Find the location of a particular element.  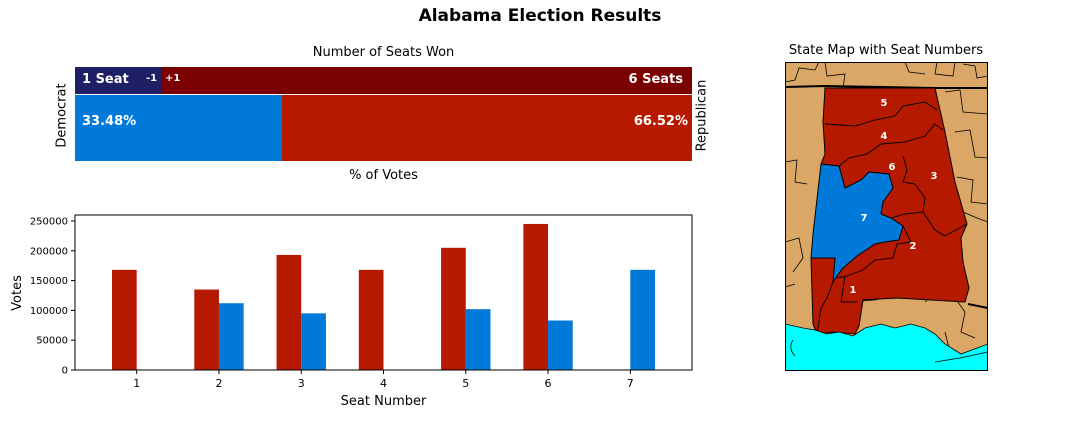

seats-panel-title: Number of Seats Won is located at coordinates (383, 52).